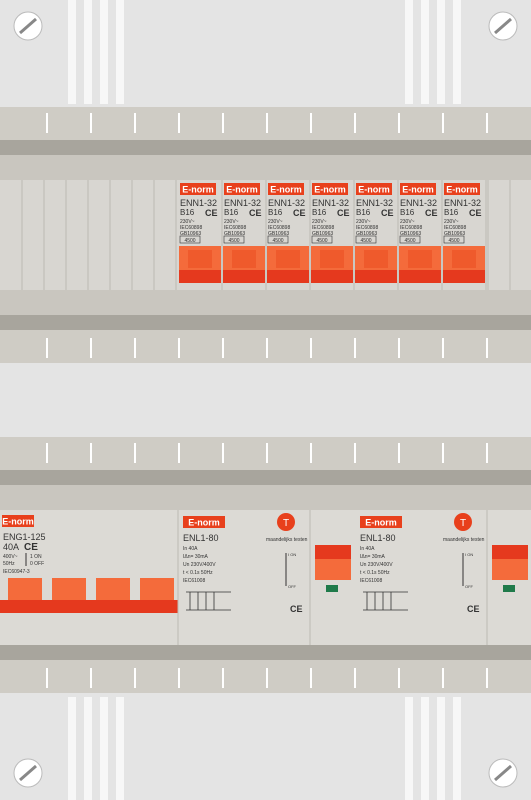 This screenshot has height=800, width=531. I want to click on label: ENG1-125, so click(24, 537).